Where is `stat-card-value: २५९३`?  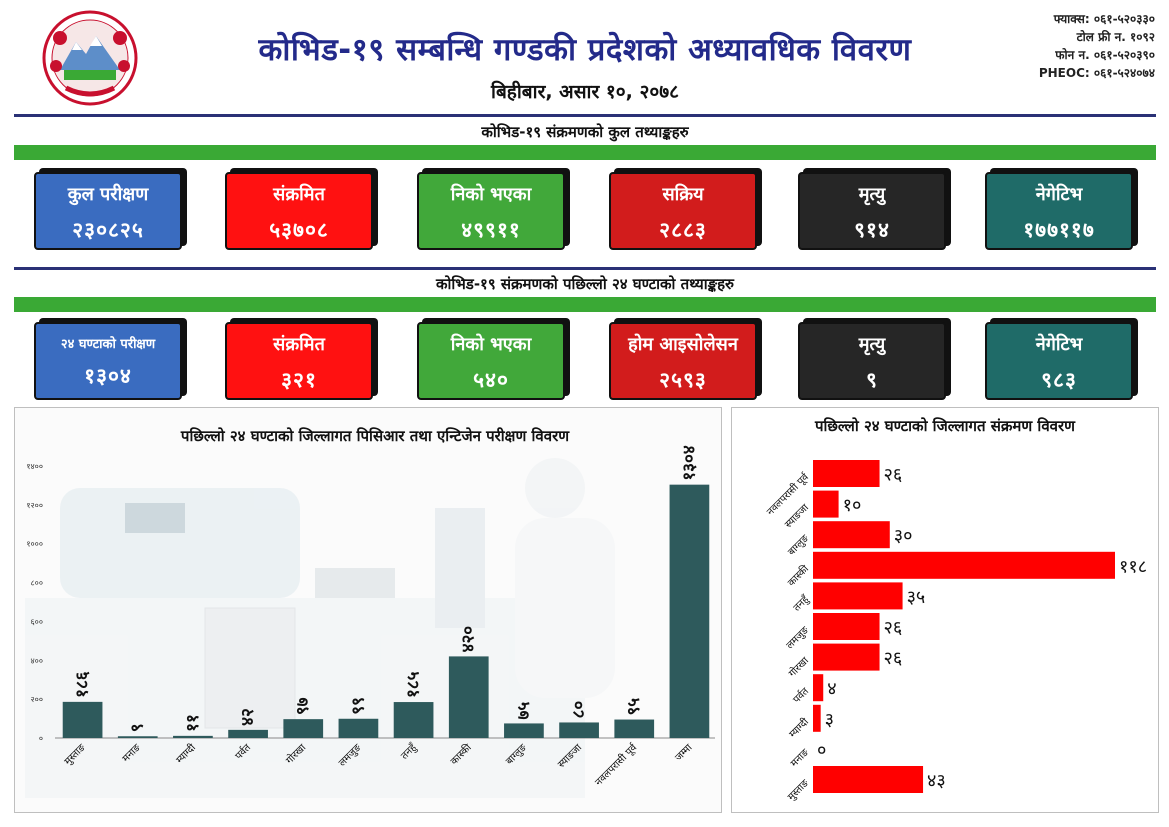 stat-card-value: २५९३ is located at coordinates (683, 380).